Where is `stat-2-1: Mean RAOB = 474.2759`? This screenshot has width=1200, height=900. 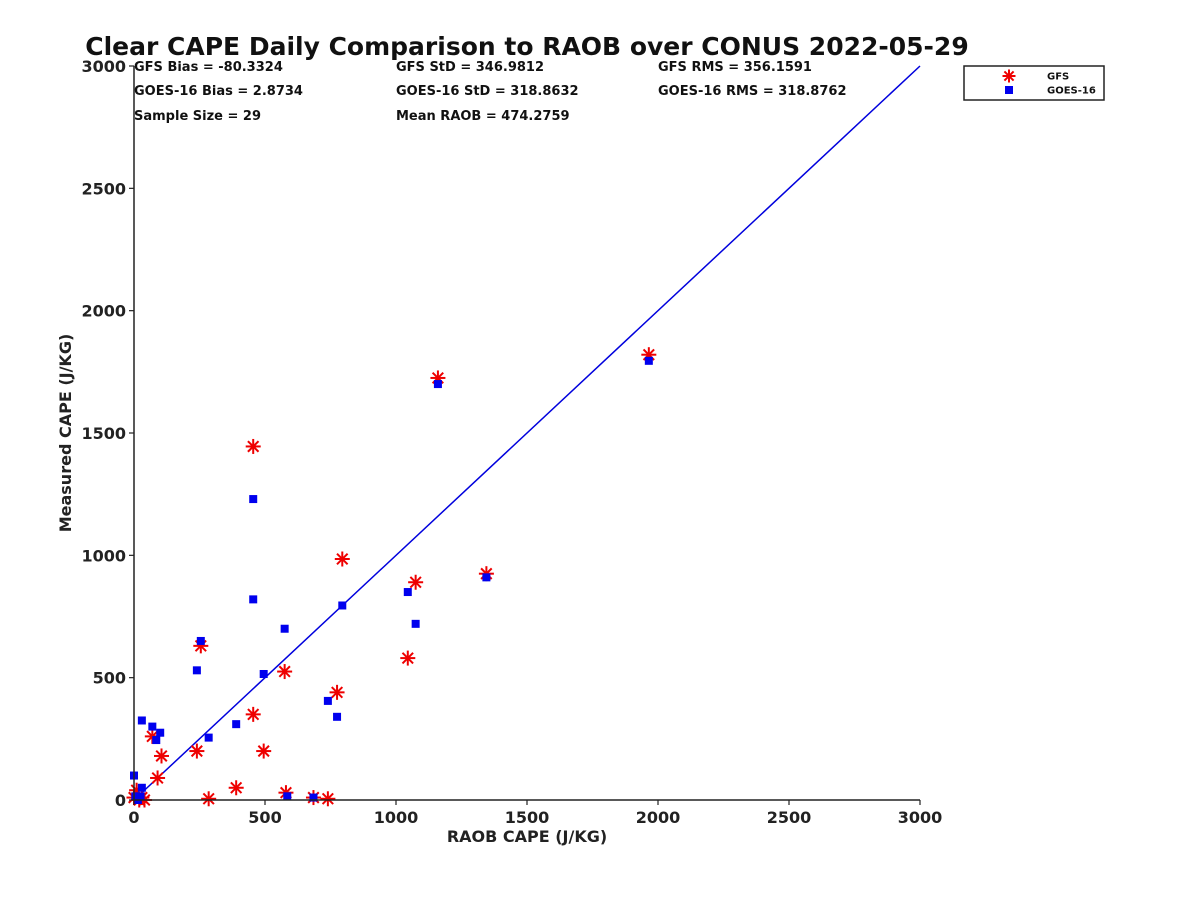 stat-2-1: Mean RAOB = 474.2759 is located at coordinates (483, 116).